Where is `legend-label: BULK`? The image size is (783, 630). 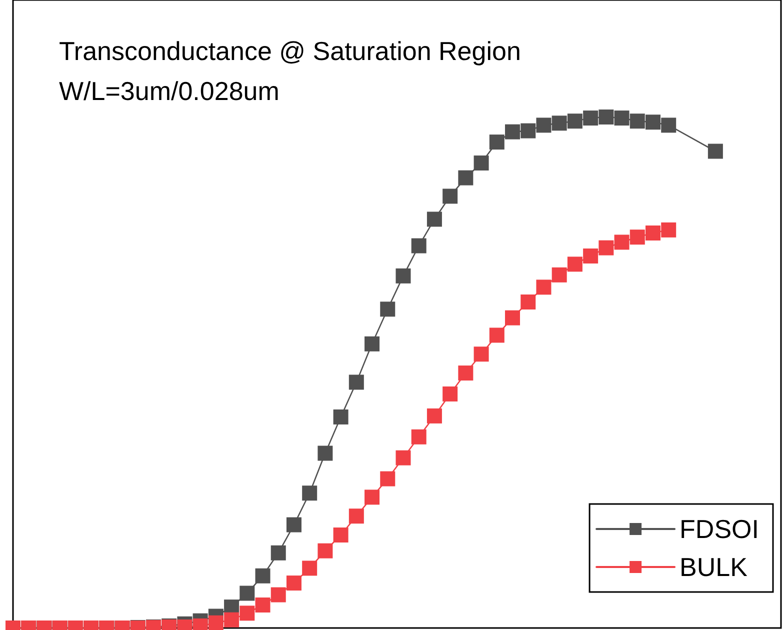 legend-label: BULK is located at coordinates (714, 567).